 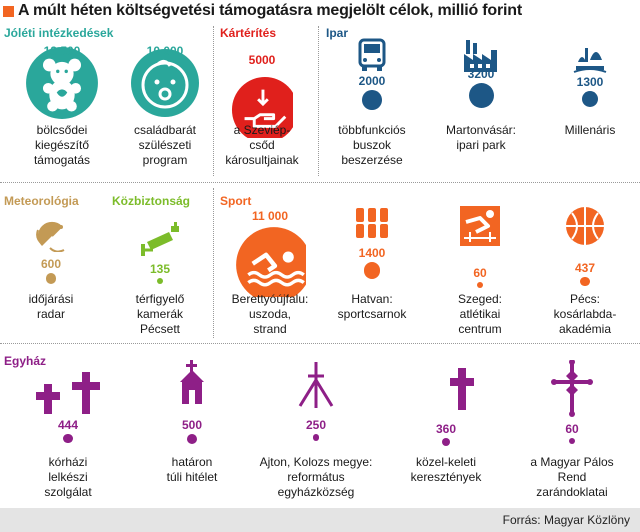 I want to click on category-label-karterites: Kártérítés, so click(x=248, y=33).